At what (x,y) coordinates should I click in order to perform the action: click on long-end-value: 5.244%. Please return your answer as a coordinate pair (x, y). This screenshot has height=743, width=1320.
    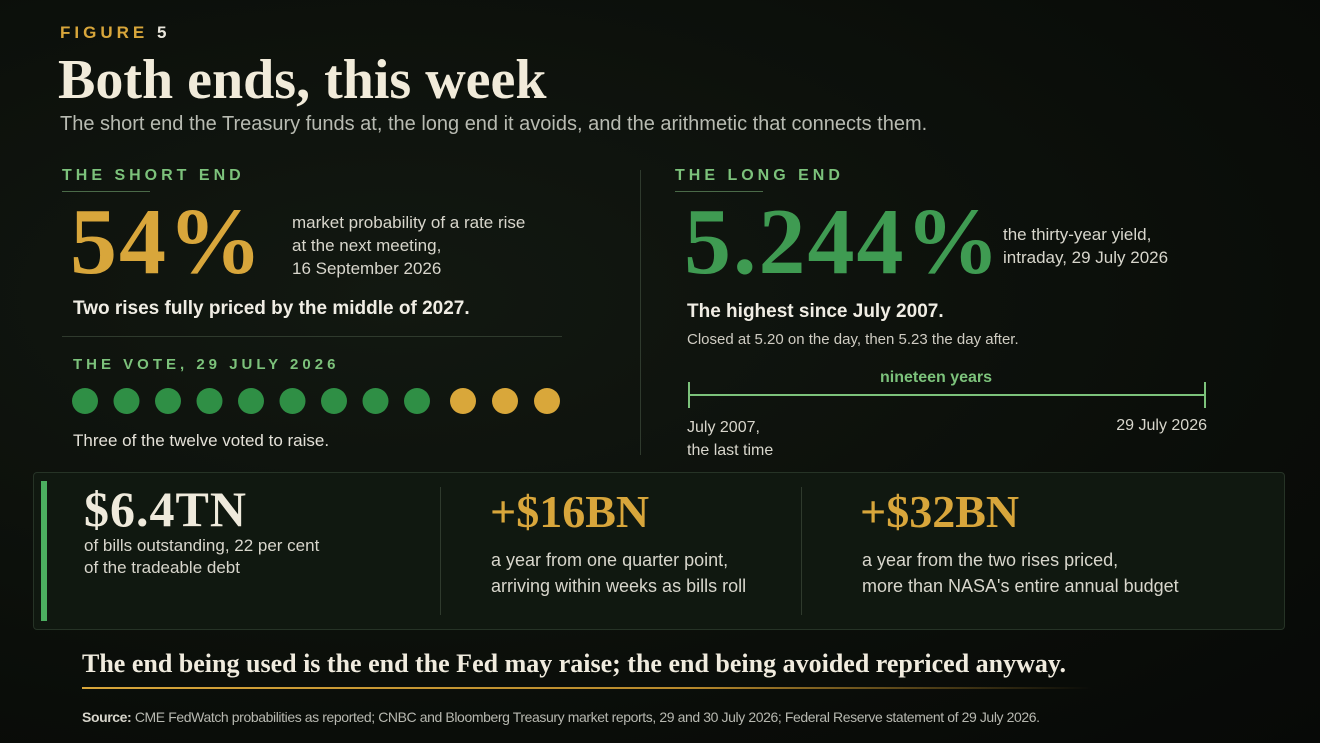
    Looking at the image, I should click on (843, 242).